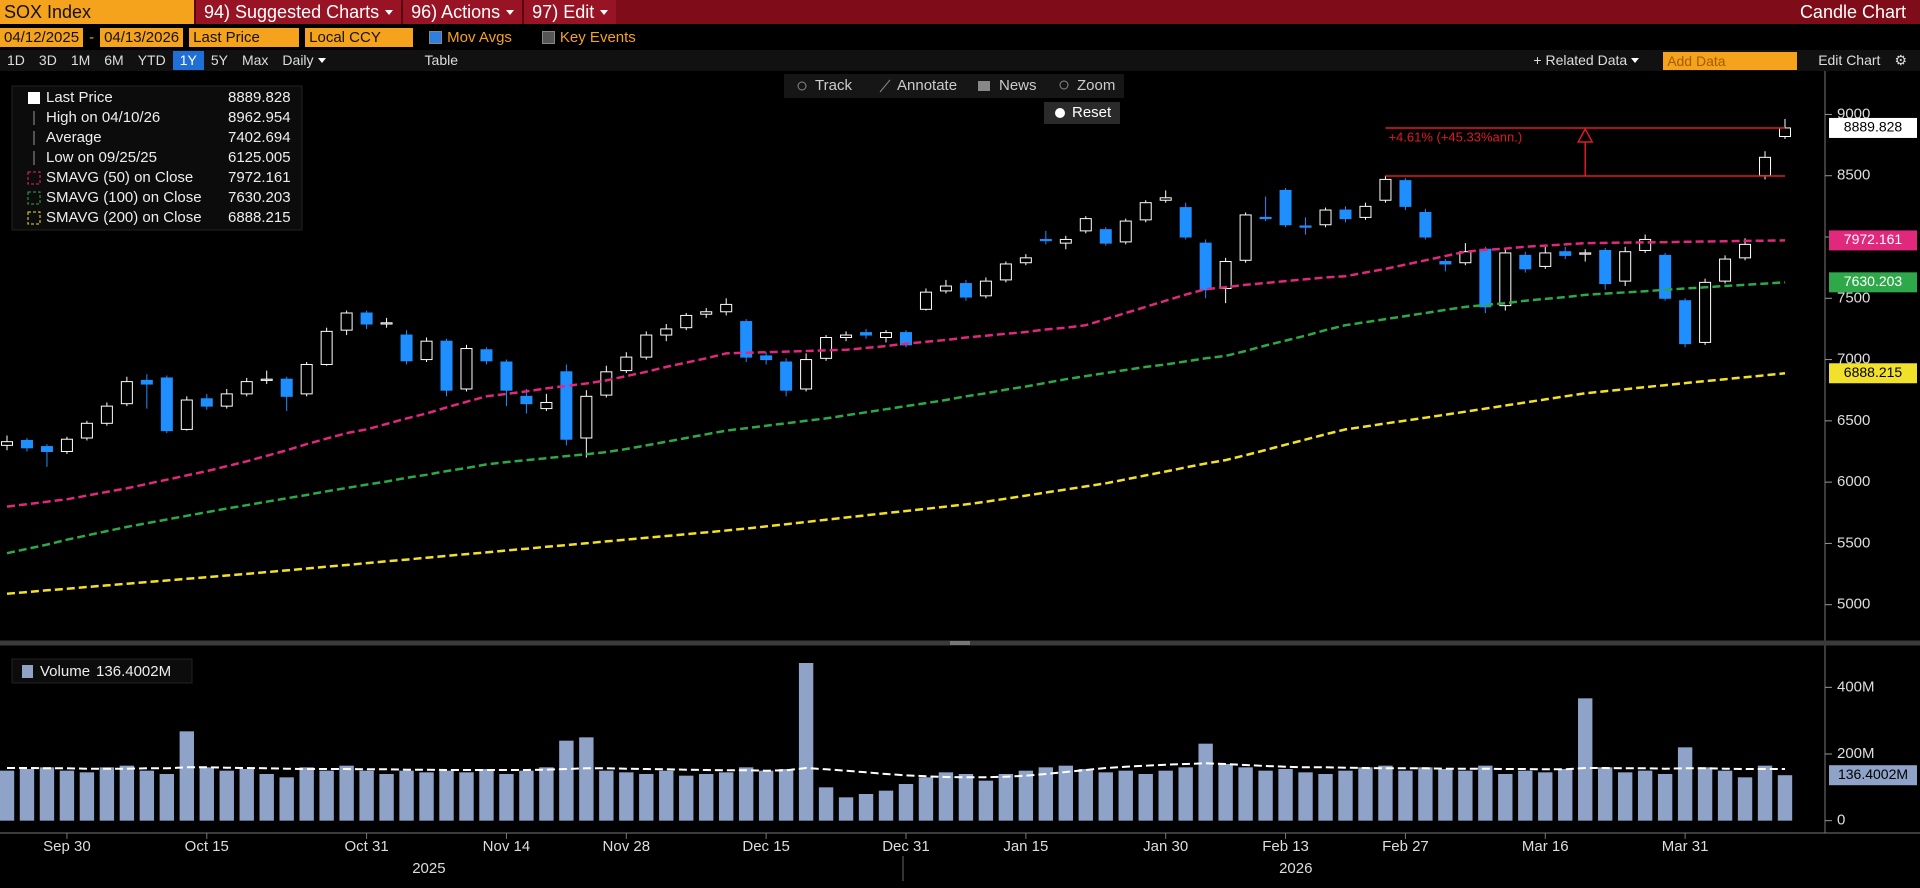  What do you see at coordinates (244, 37) in the screenshot?
I see `field-select: Last Price` at bounding box center [244, 37].